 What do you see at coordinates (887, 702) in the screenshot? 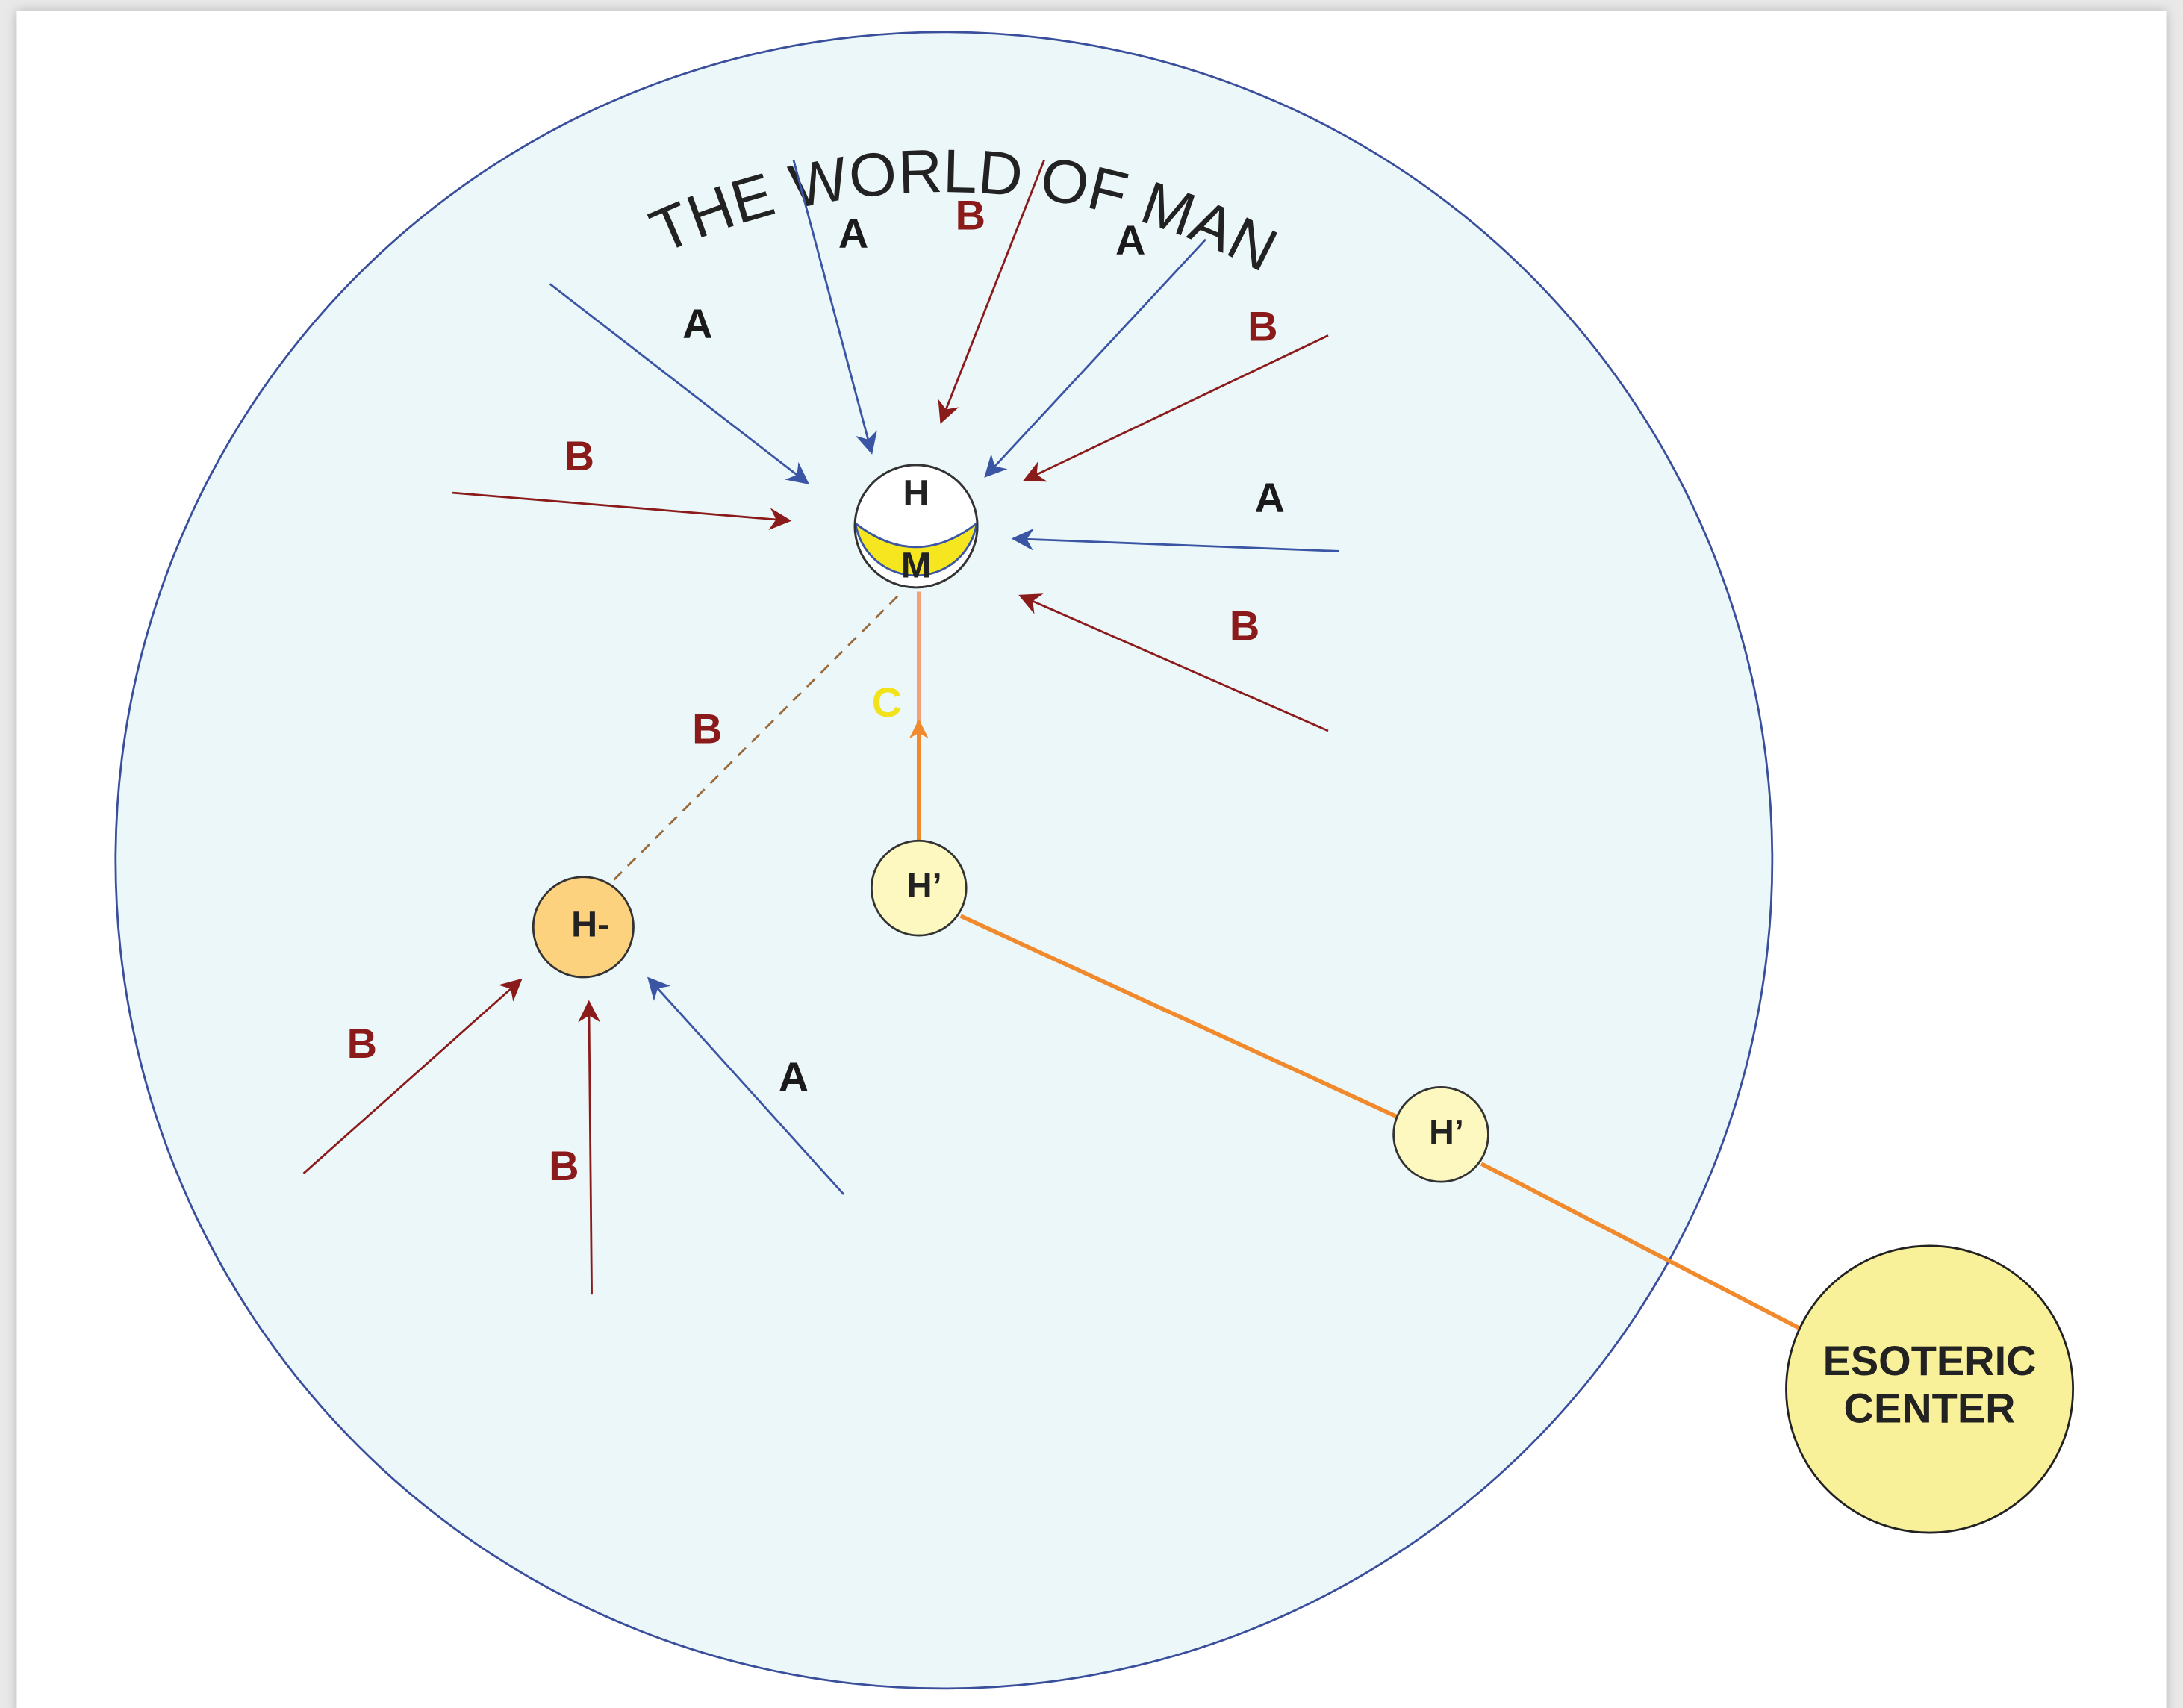
I see `influence-label: C` at bounding box center [887, 702].